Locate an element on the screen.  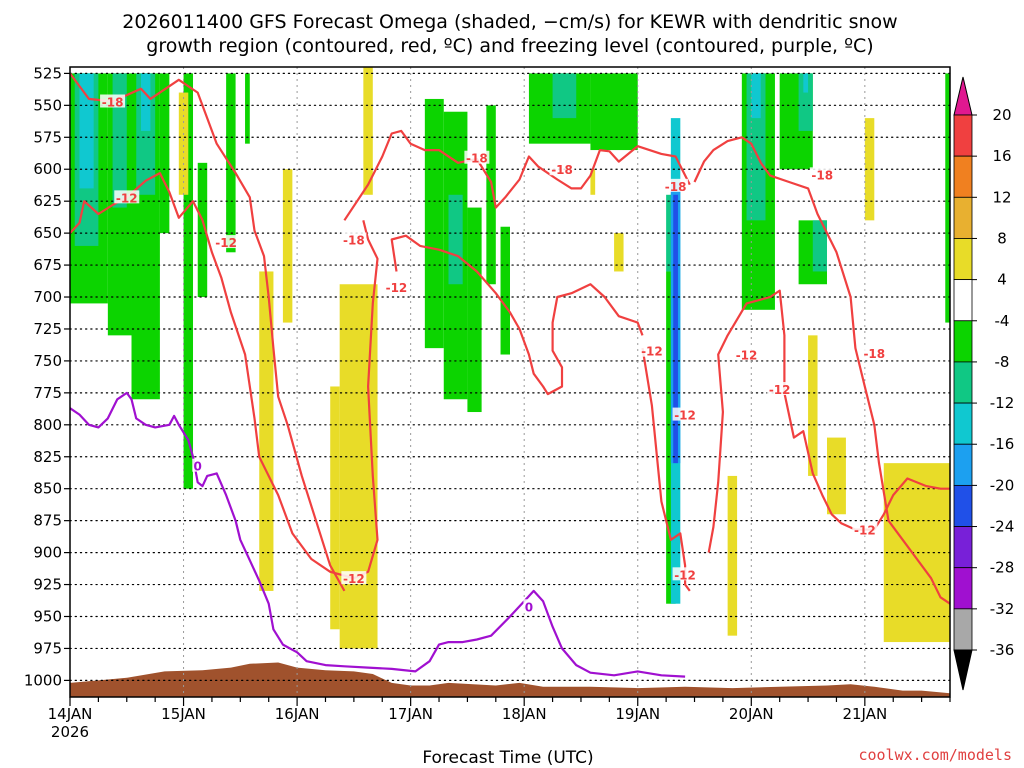
y-tick-label-900: 900 is located at coordinates (47, 553).